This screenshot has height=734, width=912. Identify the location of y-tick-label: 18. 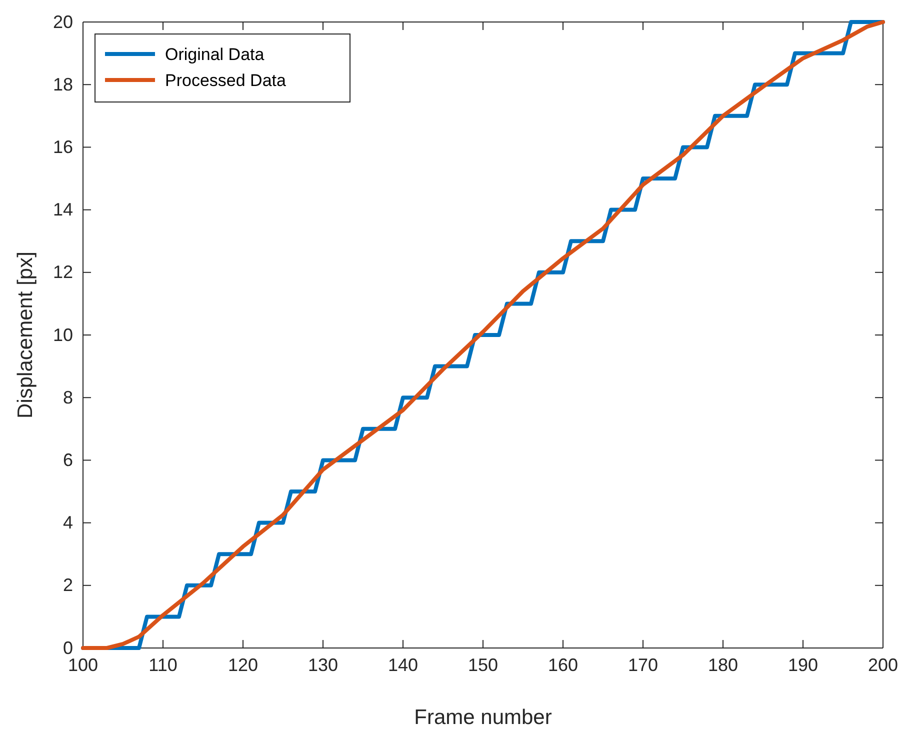
(62, 84).